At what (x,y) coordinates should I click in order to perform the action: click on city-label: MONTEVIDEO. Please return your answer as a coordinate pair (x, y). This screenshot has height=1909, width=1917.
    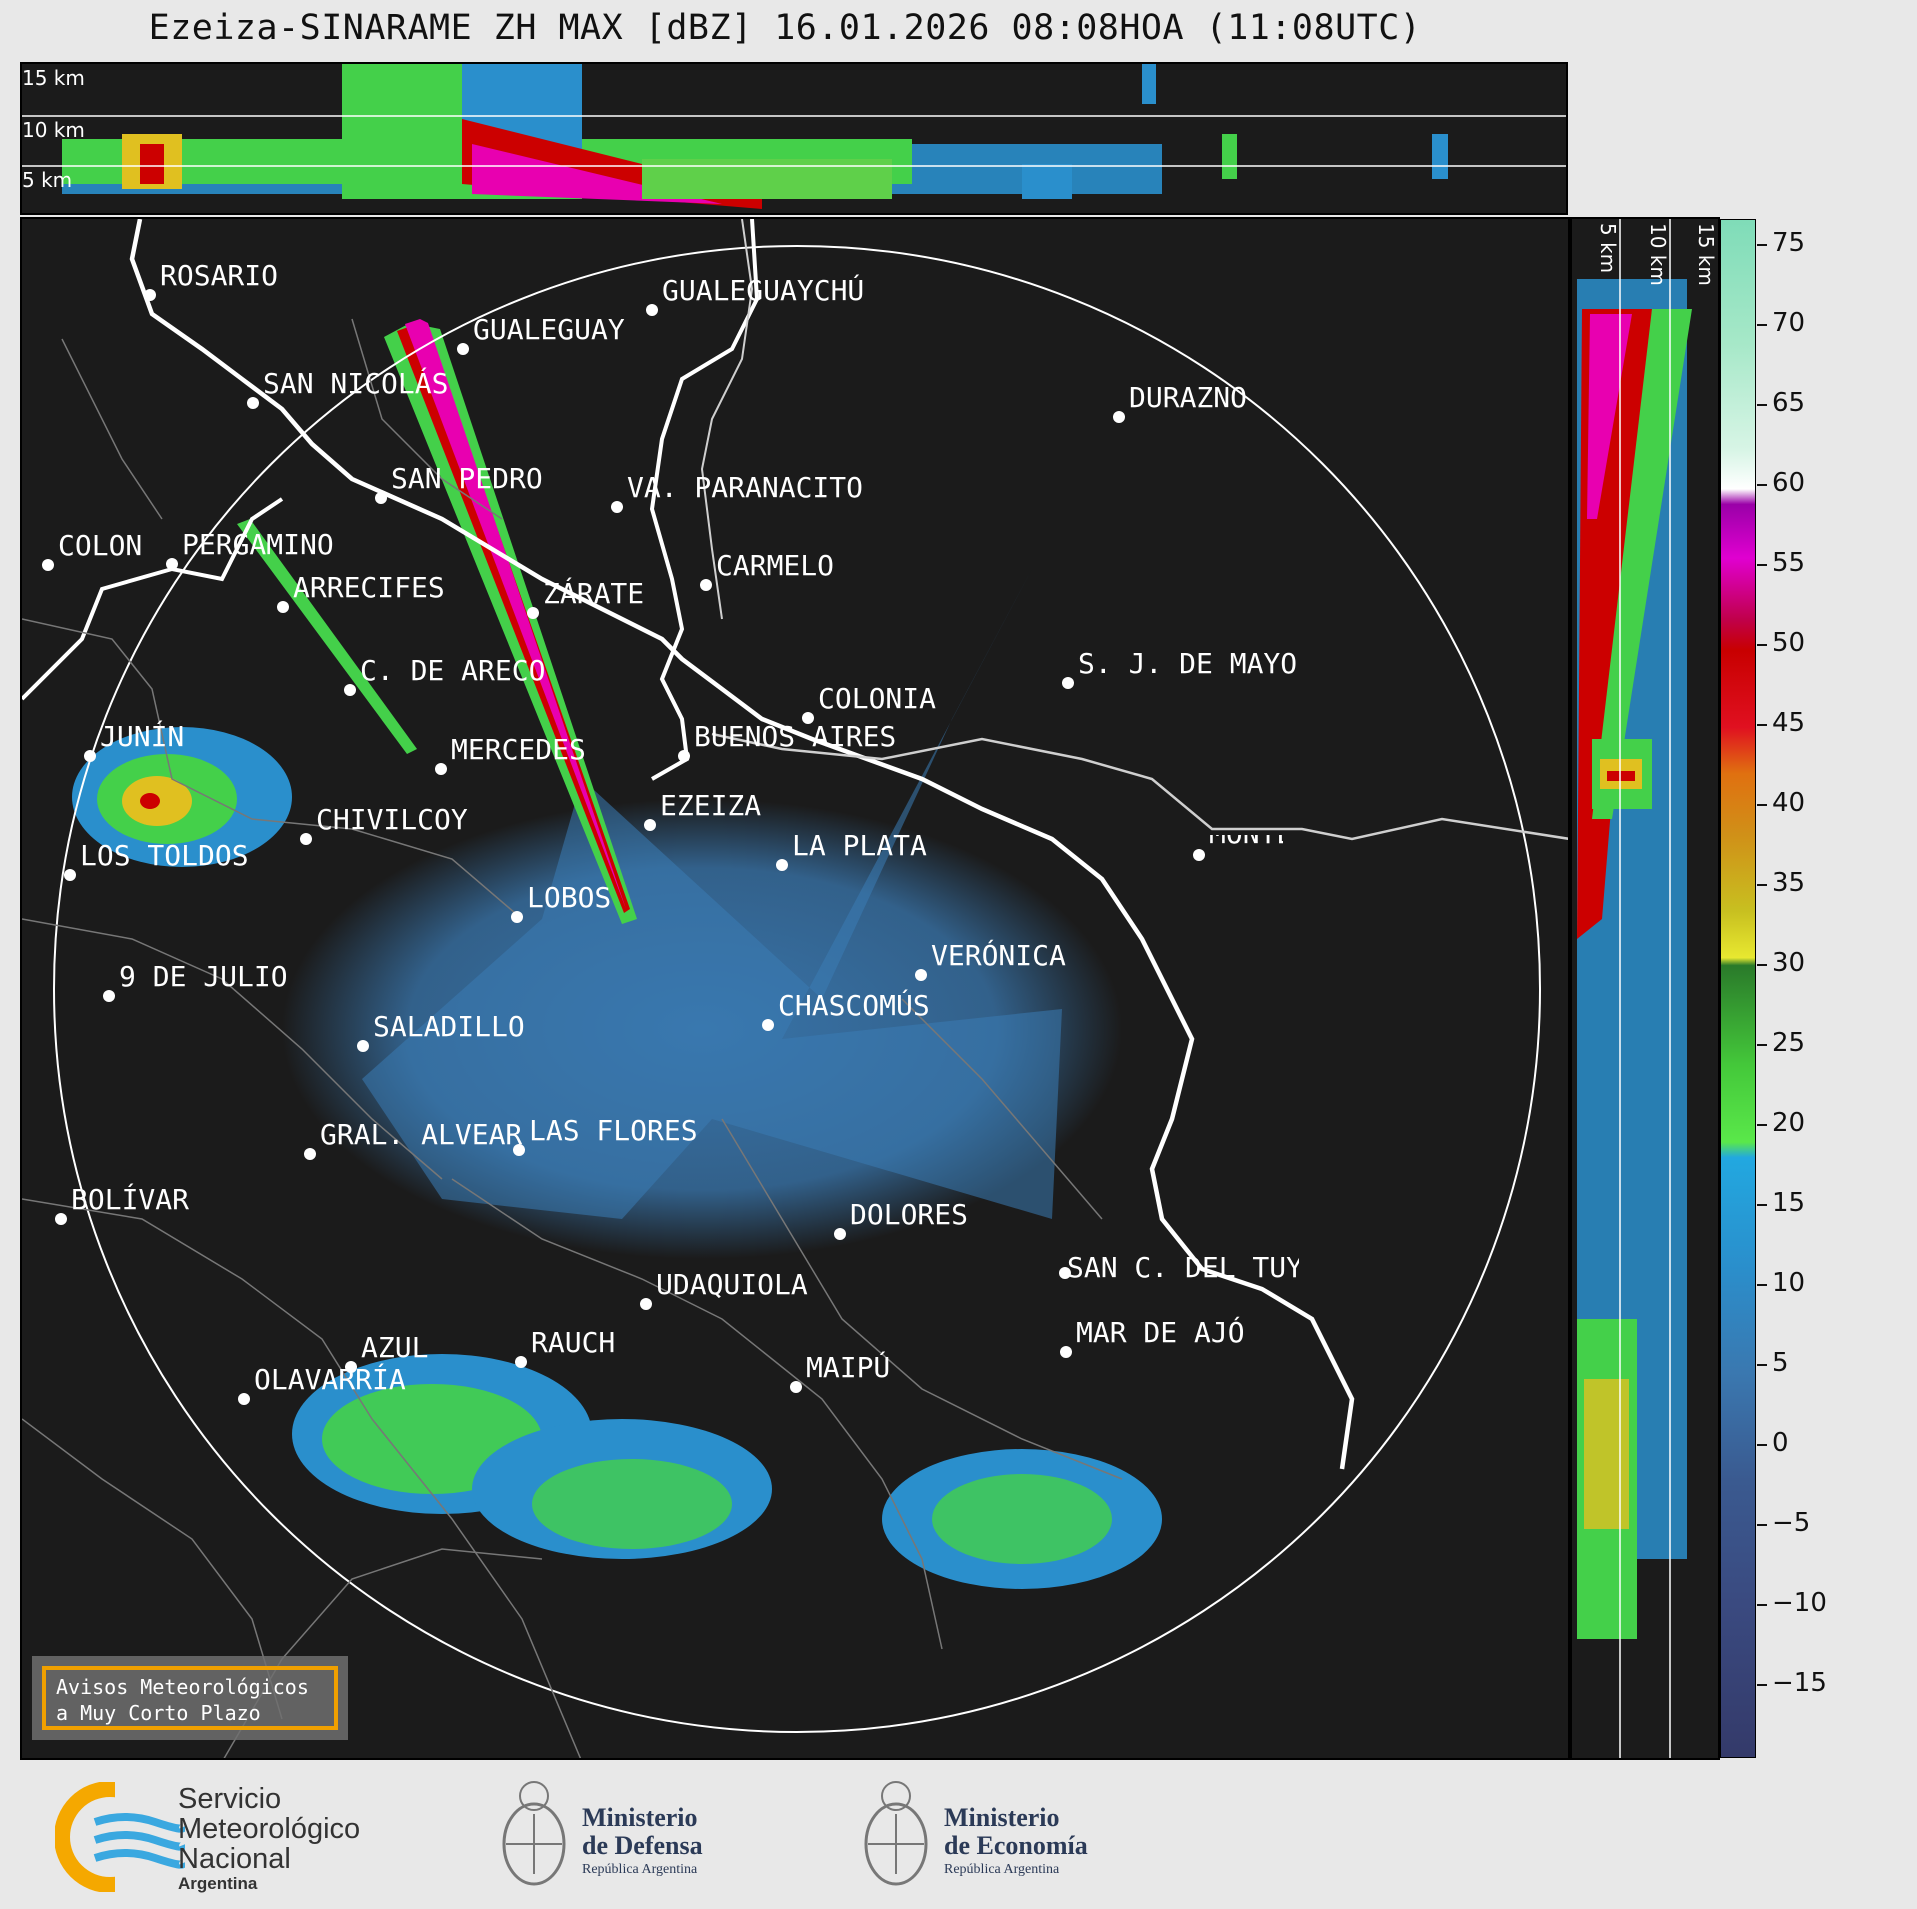
    Looking at the image, I should click on (1246, 842).